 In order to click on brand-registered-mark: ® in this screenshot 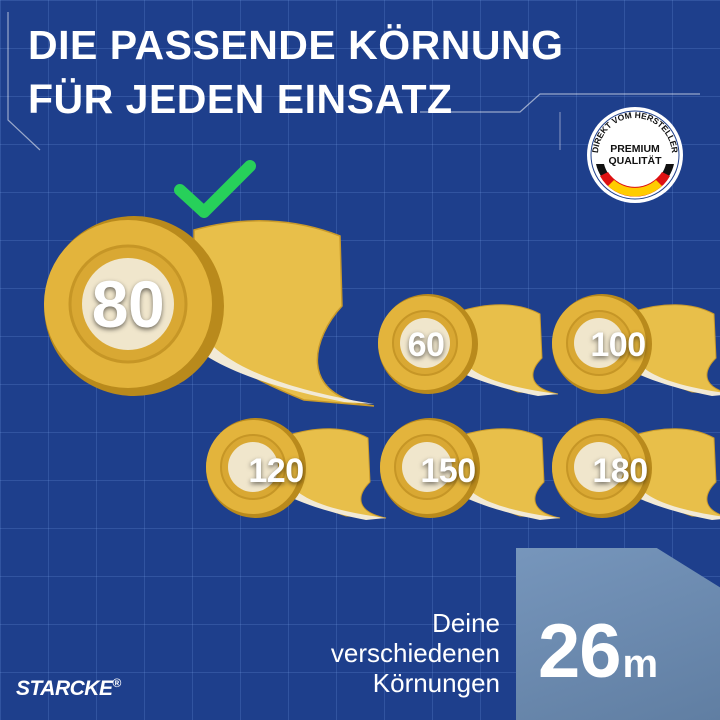, I will do `click(116, 683)`.